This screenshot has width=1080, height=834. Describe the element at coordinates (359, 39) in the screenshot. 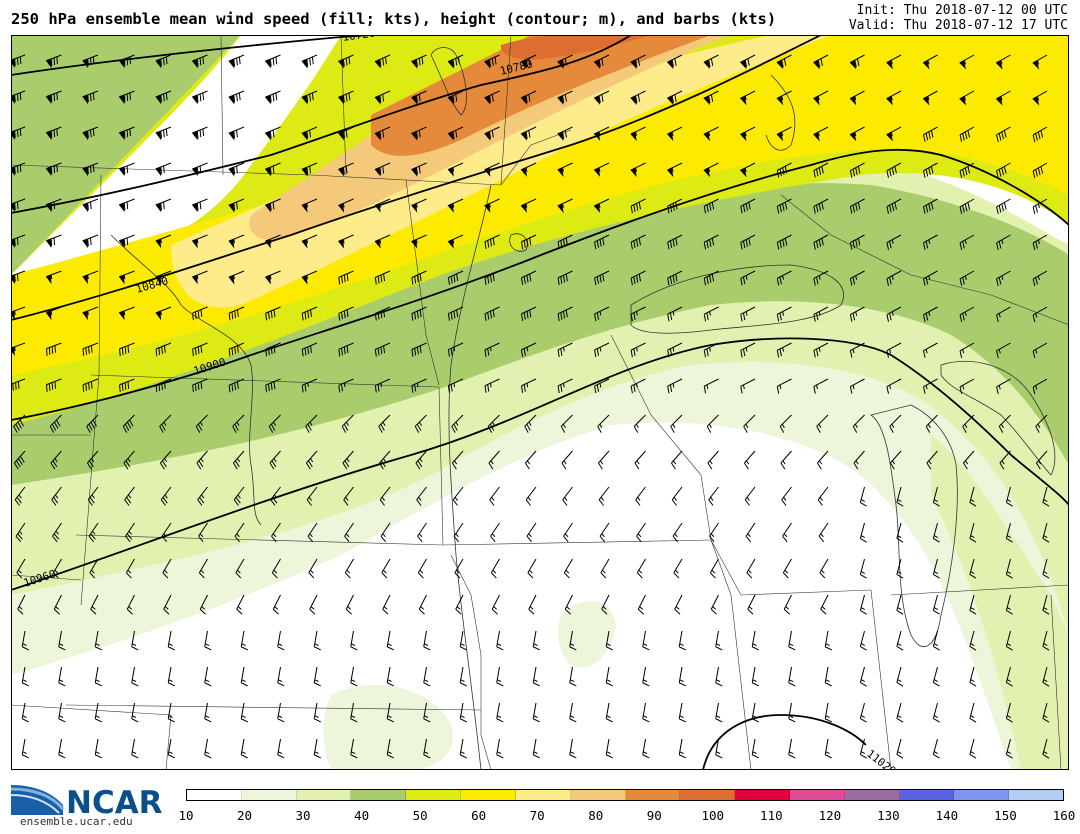

I see `contour-label-10720: 10720` at that location.